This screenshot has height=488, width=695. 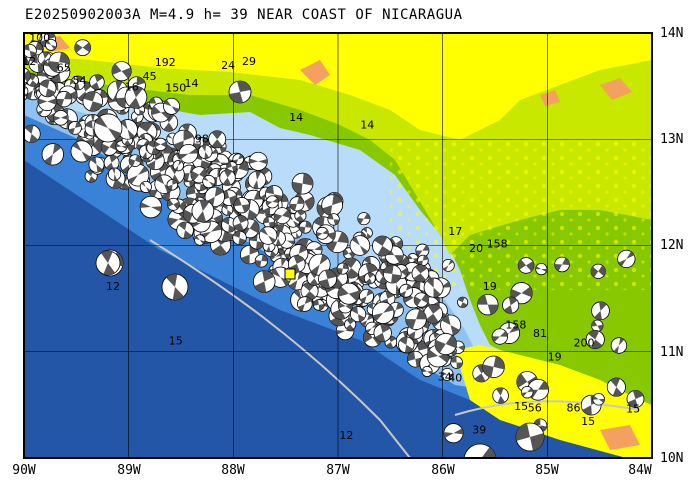 I want to click on depth-label: 192, so click(x=165, y=62).